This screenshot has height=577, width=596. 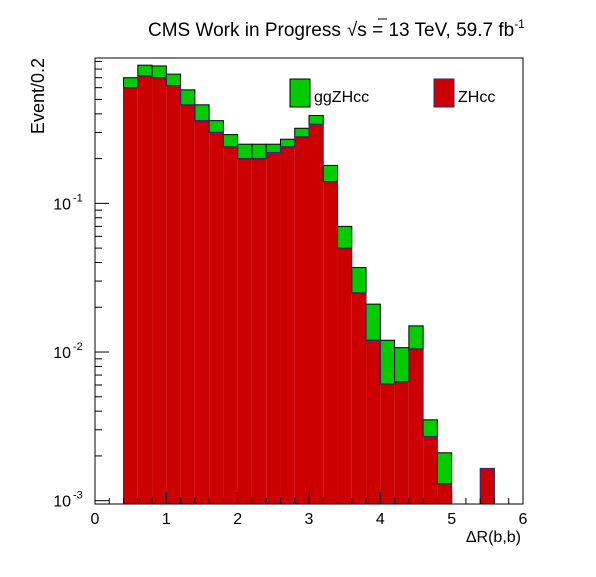 I want to click on x-tick-label: 0, so click(x=95, y=519).